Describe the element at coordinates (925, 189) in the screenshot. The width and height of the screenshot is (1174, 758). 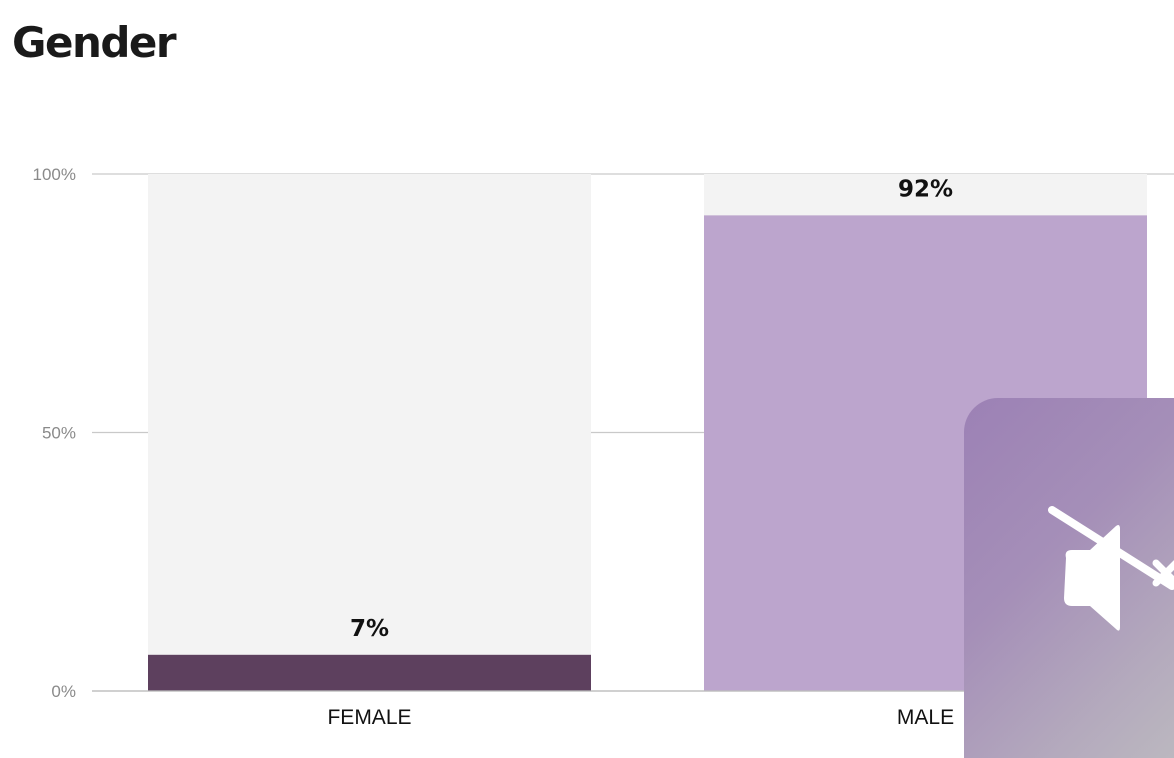
I see `data-label: 92%` at that location.